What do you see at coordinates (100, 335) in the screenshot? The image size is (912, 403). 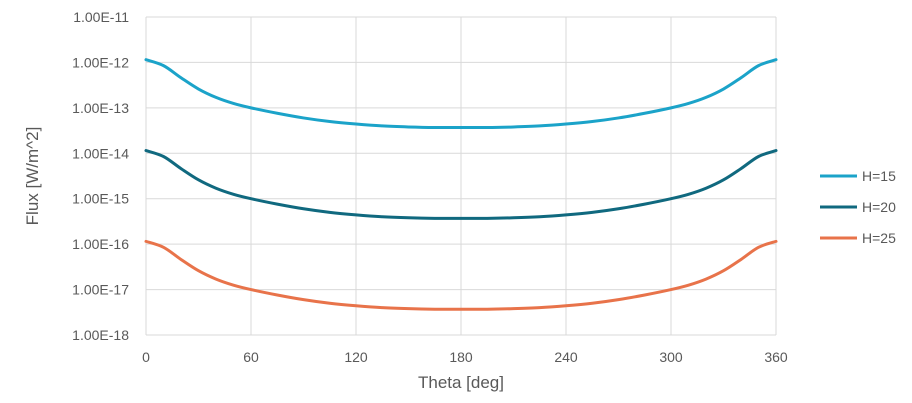 I see `y-tick-label: 1.00E-18` at bounding box center [100, 335].